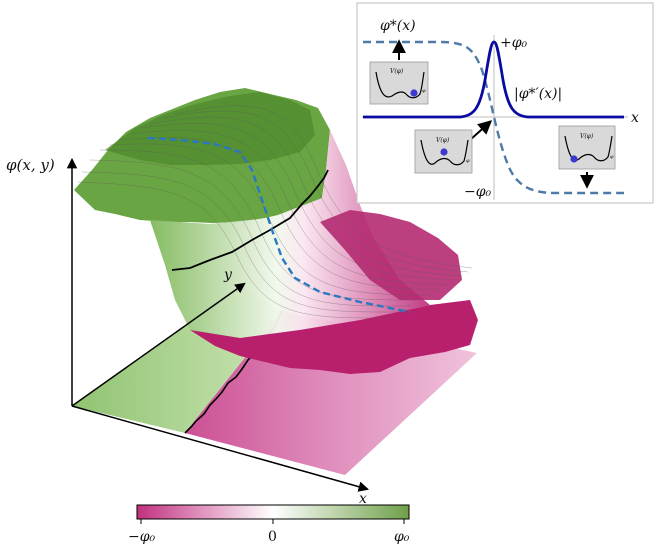  What do you see at coordinates (538, 94) in the screenshot?
I see `inset-derivative-label: |φ*′(x)|` at bounding box center [538, 94].